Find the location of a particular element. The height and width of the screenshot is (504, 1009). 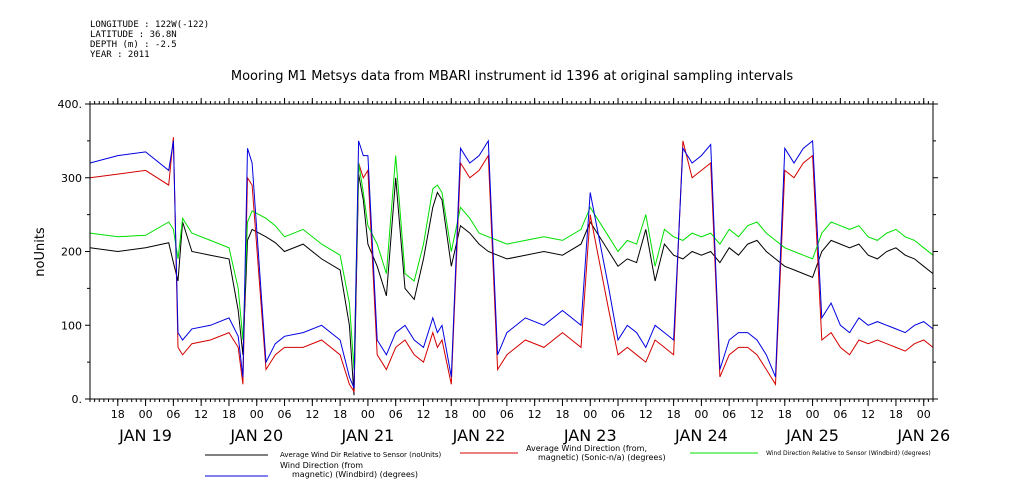

x-day-label: JAN 19 is located at coordinates (145, 435).